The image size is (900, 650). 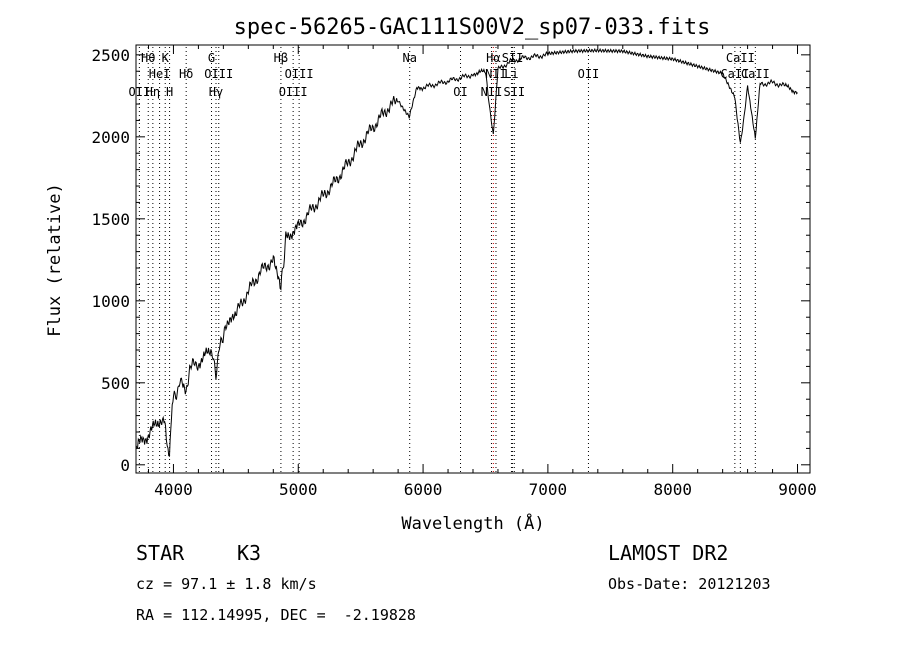 What do you see at coordinates (472, 523) in the screenshot?
I see `x-axis-label: Wavelength (Å)` at bounding box center [472, 523].